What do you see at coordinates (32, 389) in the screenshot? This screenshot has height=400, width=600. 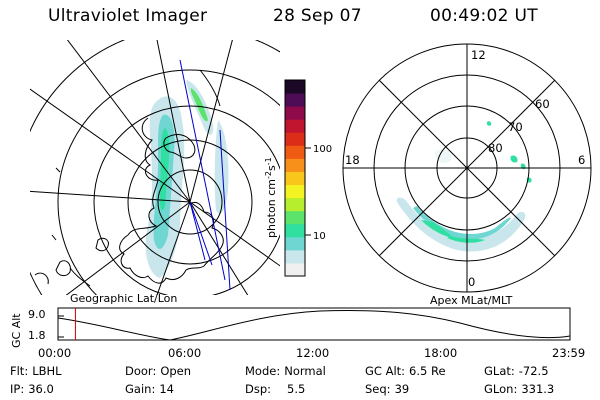 I see `ip-status: IP: 36.0` at bounding box center [32, 389].